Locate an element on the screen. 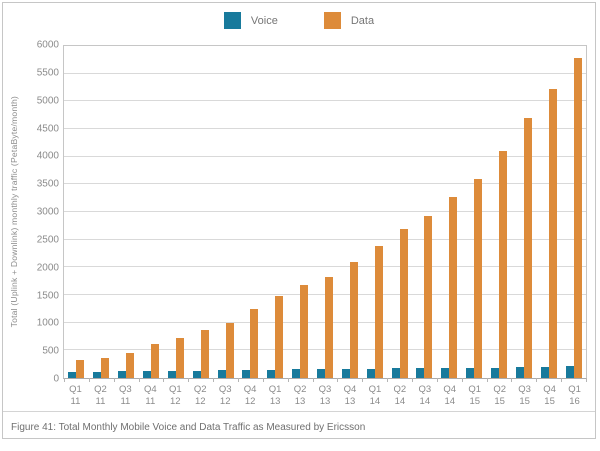 The height and width of the screenshot is (451, 600). x-label-q3-11: Q3 11 is located at coordinates (125, 395).